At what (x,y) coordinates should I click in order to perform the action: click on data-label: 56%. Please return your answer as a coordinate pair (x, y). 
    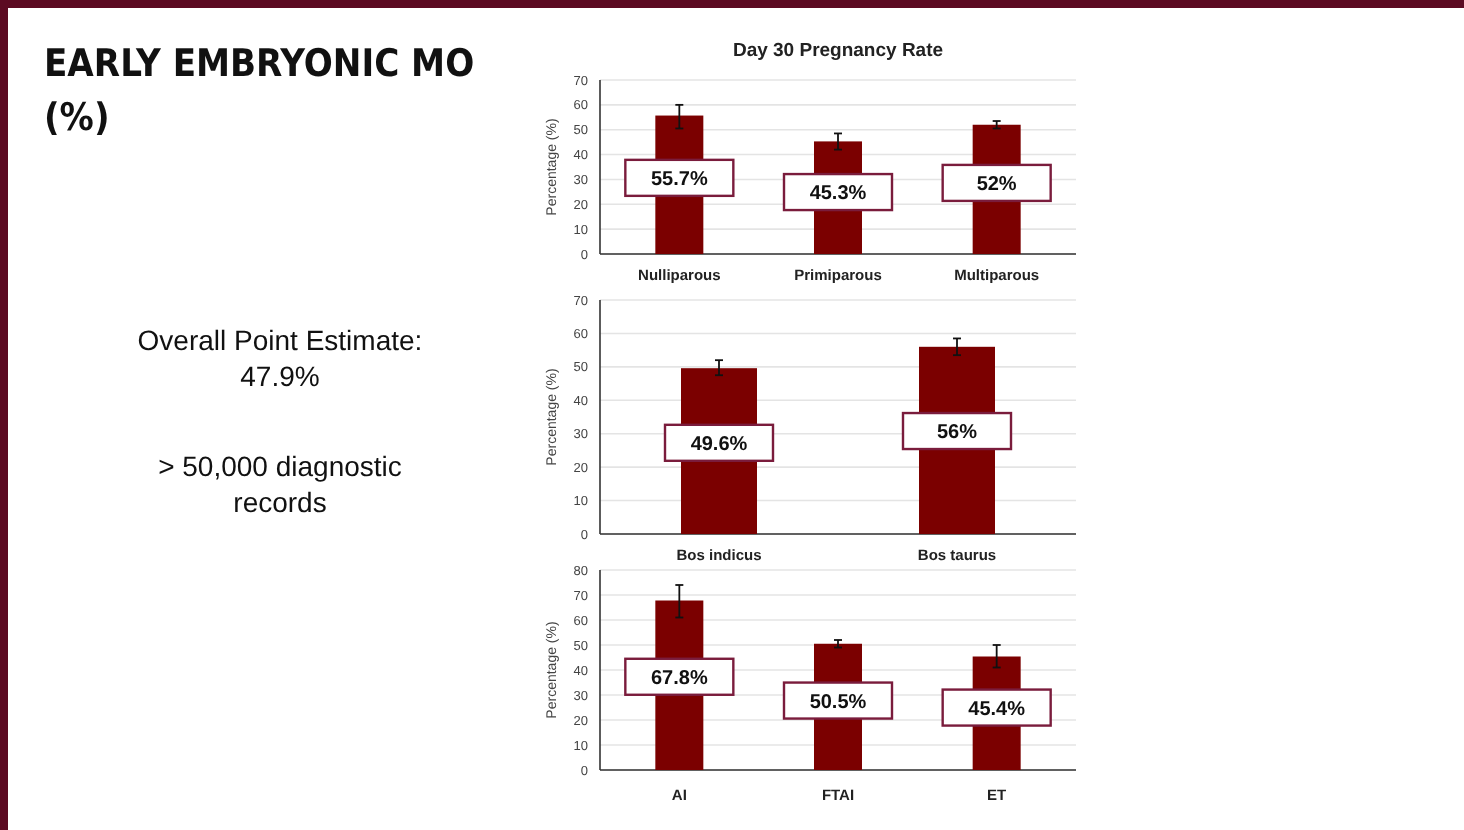
    Looking at the image, I should click on (957, 433).